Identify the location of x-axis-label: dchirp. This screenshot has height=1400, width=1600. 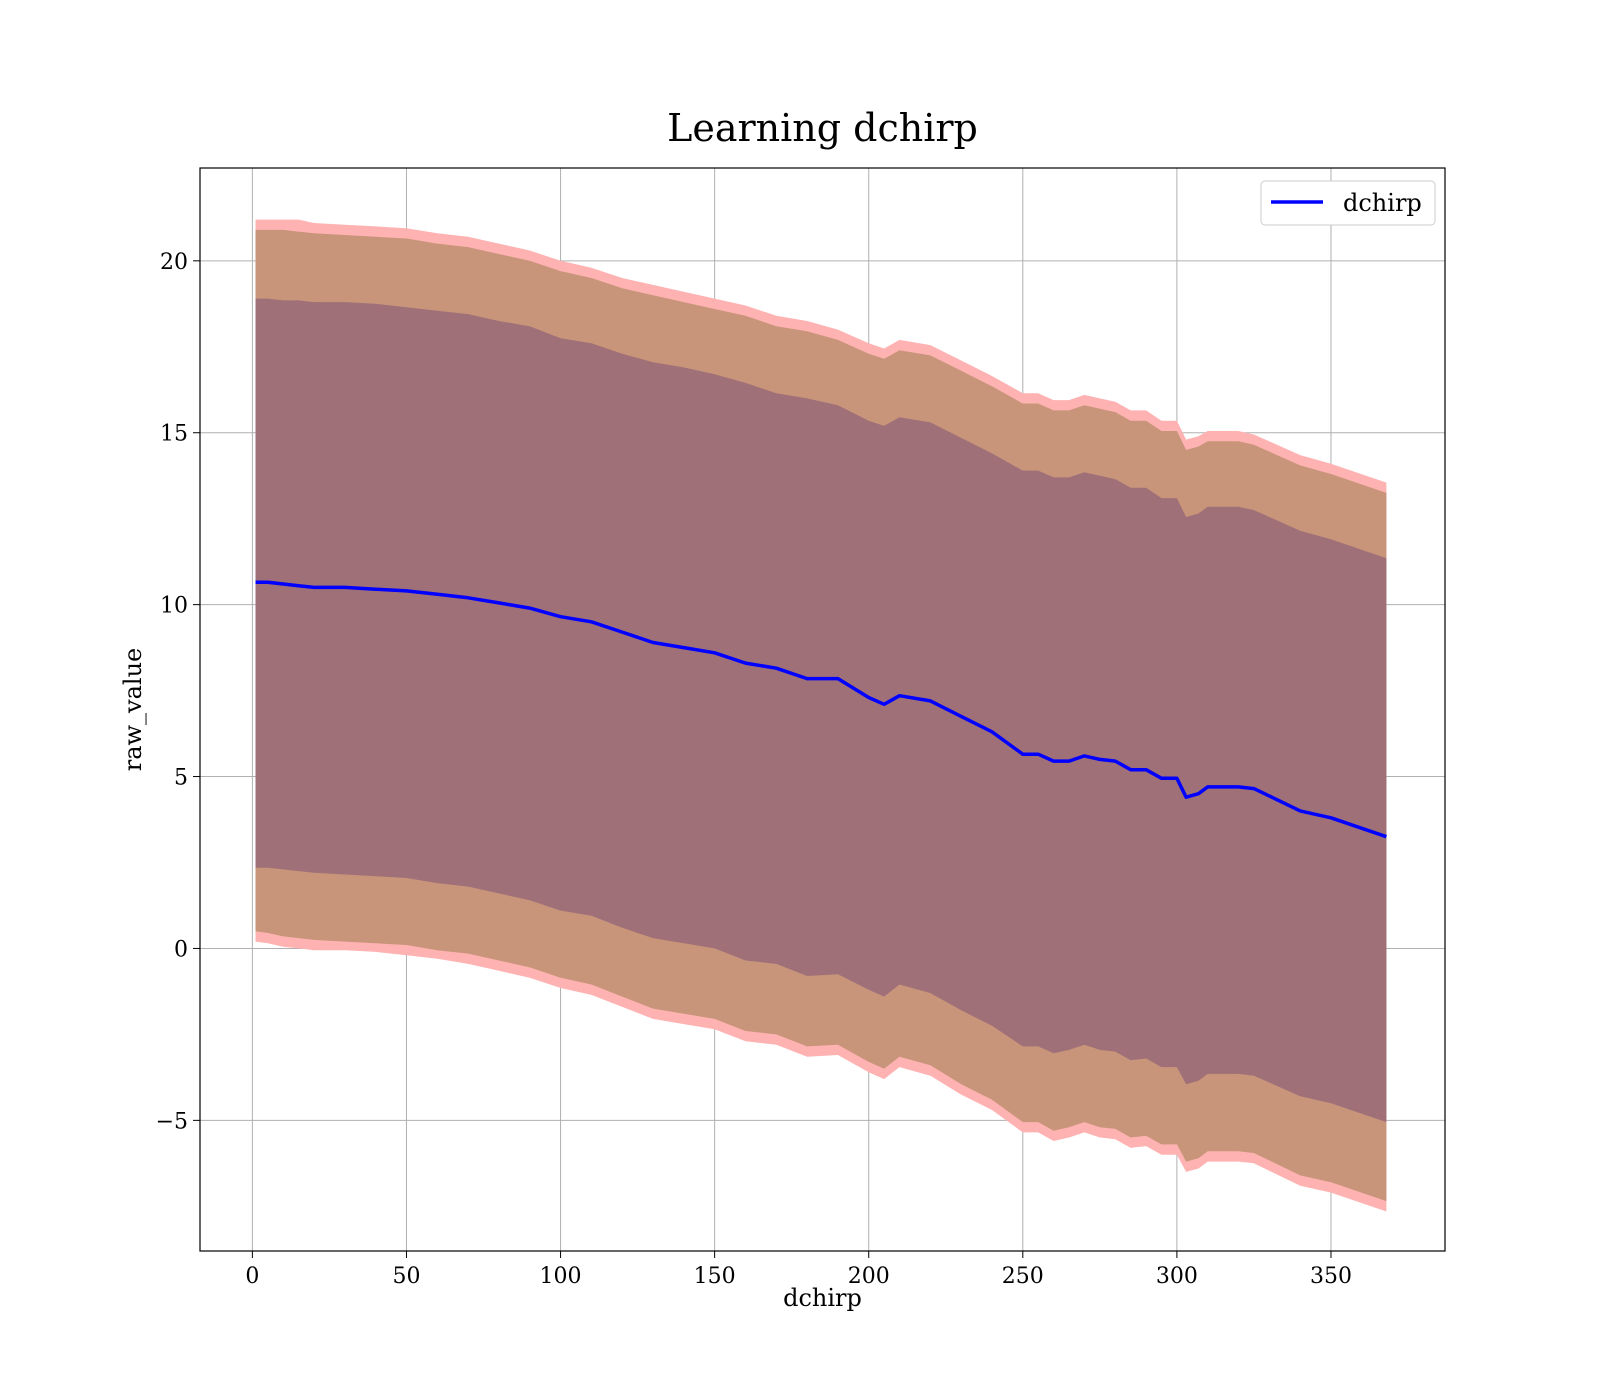
(822, 1298).